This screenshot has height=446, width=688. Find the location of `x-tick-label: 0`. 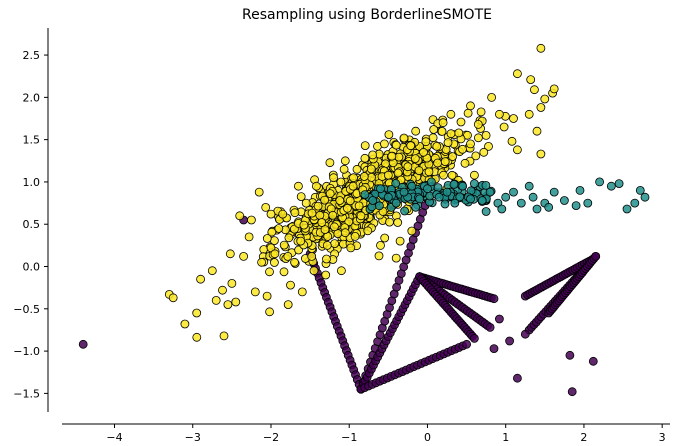

x-tick-label: 0 is located at coordinates (427, 437).